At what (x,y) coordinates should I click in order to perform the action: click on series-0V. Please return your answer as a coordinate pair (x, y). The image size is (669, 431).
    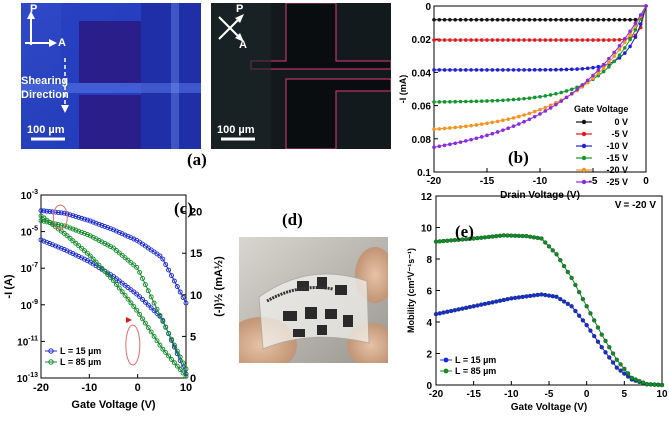
    Looking at the image, I should click on (540, 13).